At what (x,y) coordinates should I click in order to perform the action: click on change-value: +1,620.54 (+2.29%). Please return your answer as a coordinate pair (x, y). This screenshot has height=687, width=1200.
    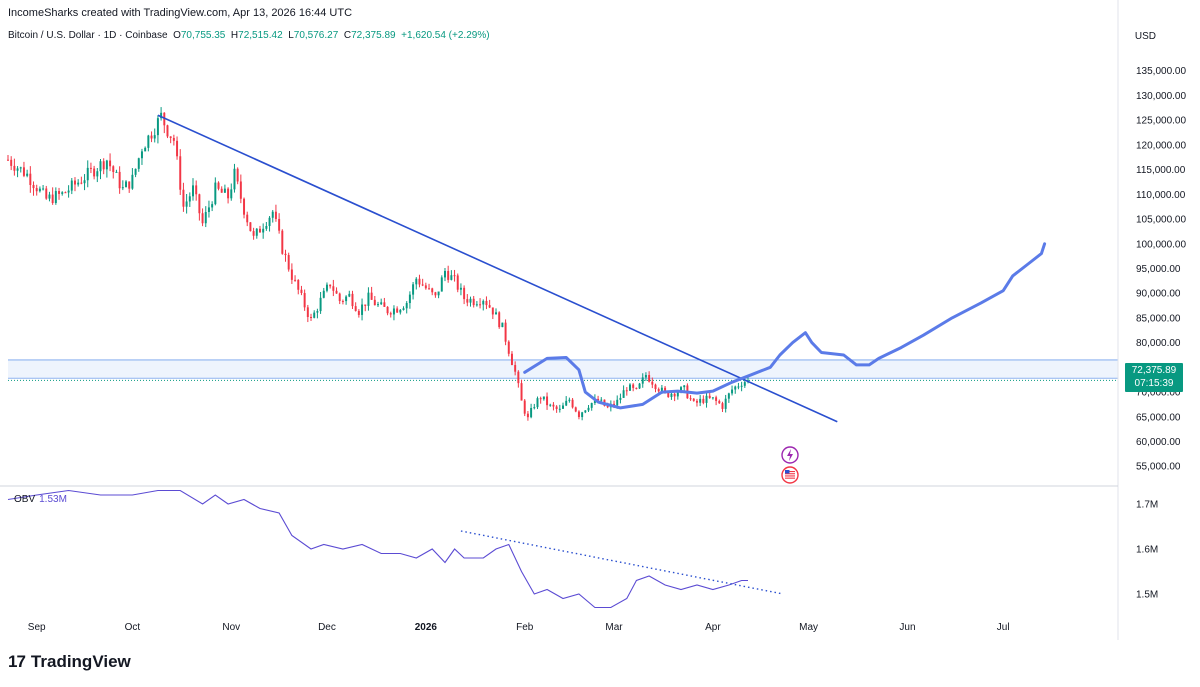
    Looking at the image, I should click on (445, 35).